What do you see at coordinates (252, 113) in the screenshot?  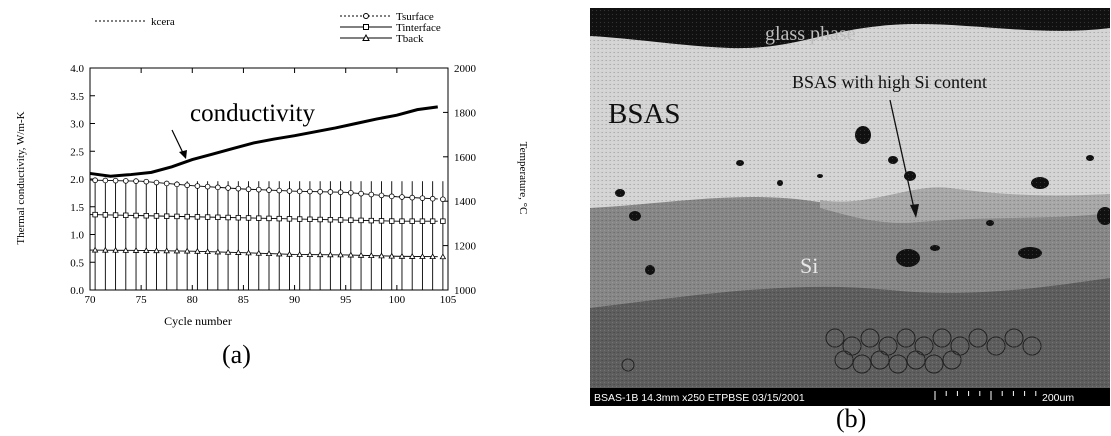 I see `conductivity-annotation: conductivity` at bounding box center [252, 113].